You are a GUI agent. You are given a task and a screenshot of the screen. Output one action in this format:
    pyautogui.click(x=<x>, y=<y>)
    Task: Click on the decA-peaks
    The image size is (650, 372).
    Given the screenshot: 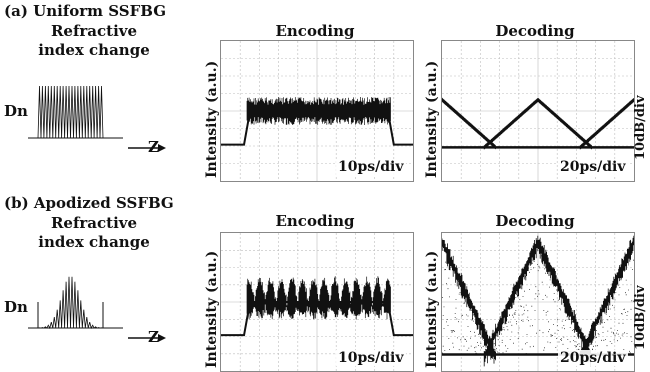 What is the action you would take?
    pyautogui.click(x=538, y=123)
    